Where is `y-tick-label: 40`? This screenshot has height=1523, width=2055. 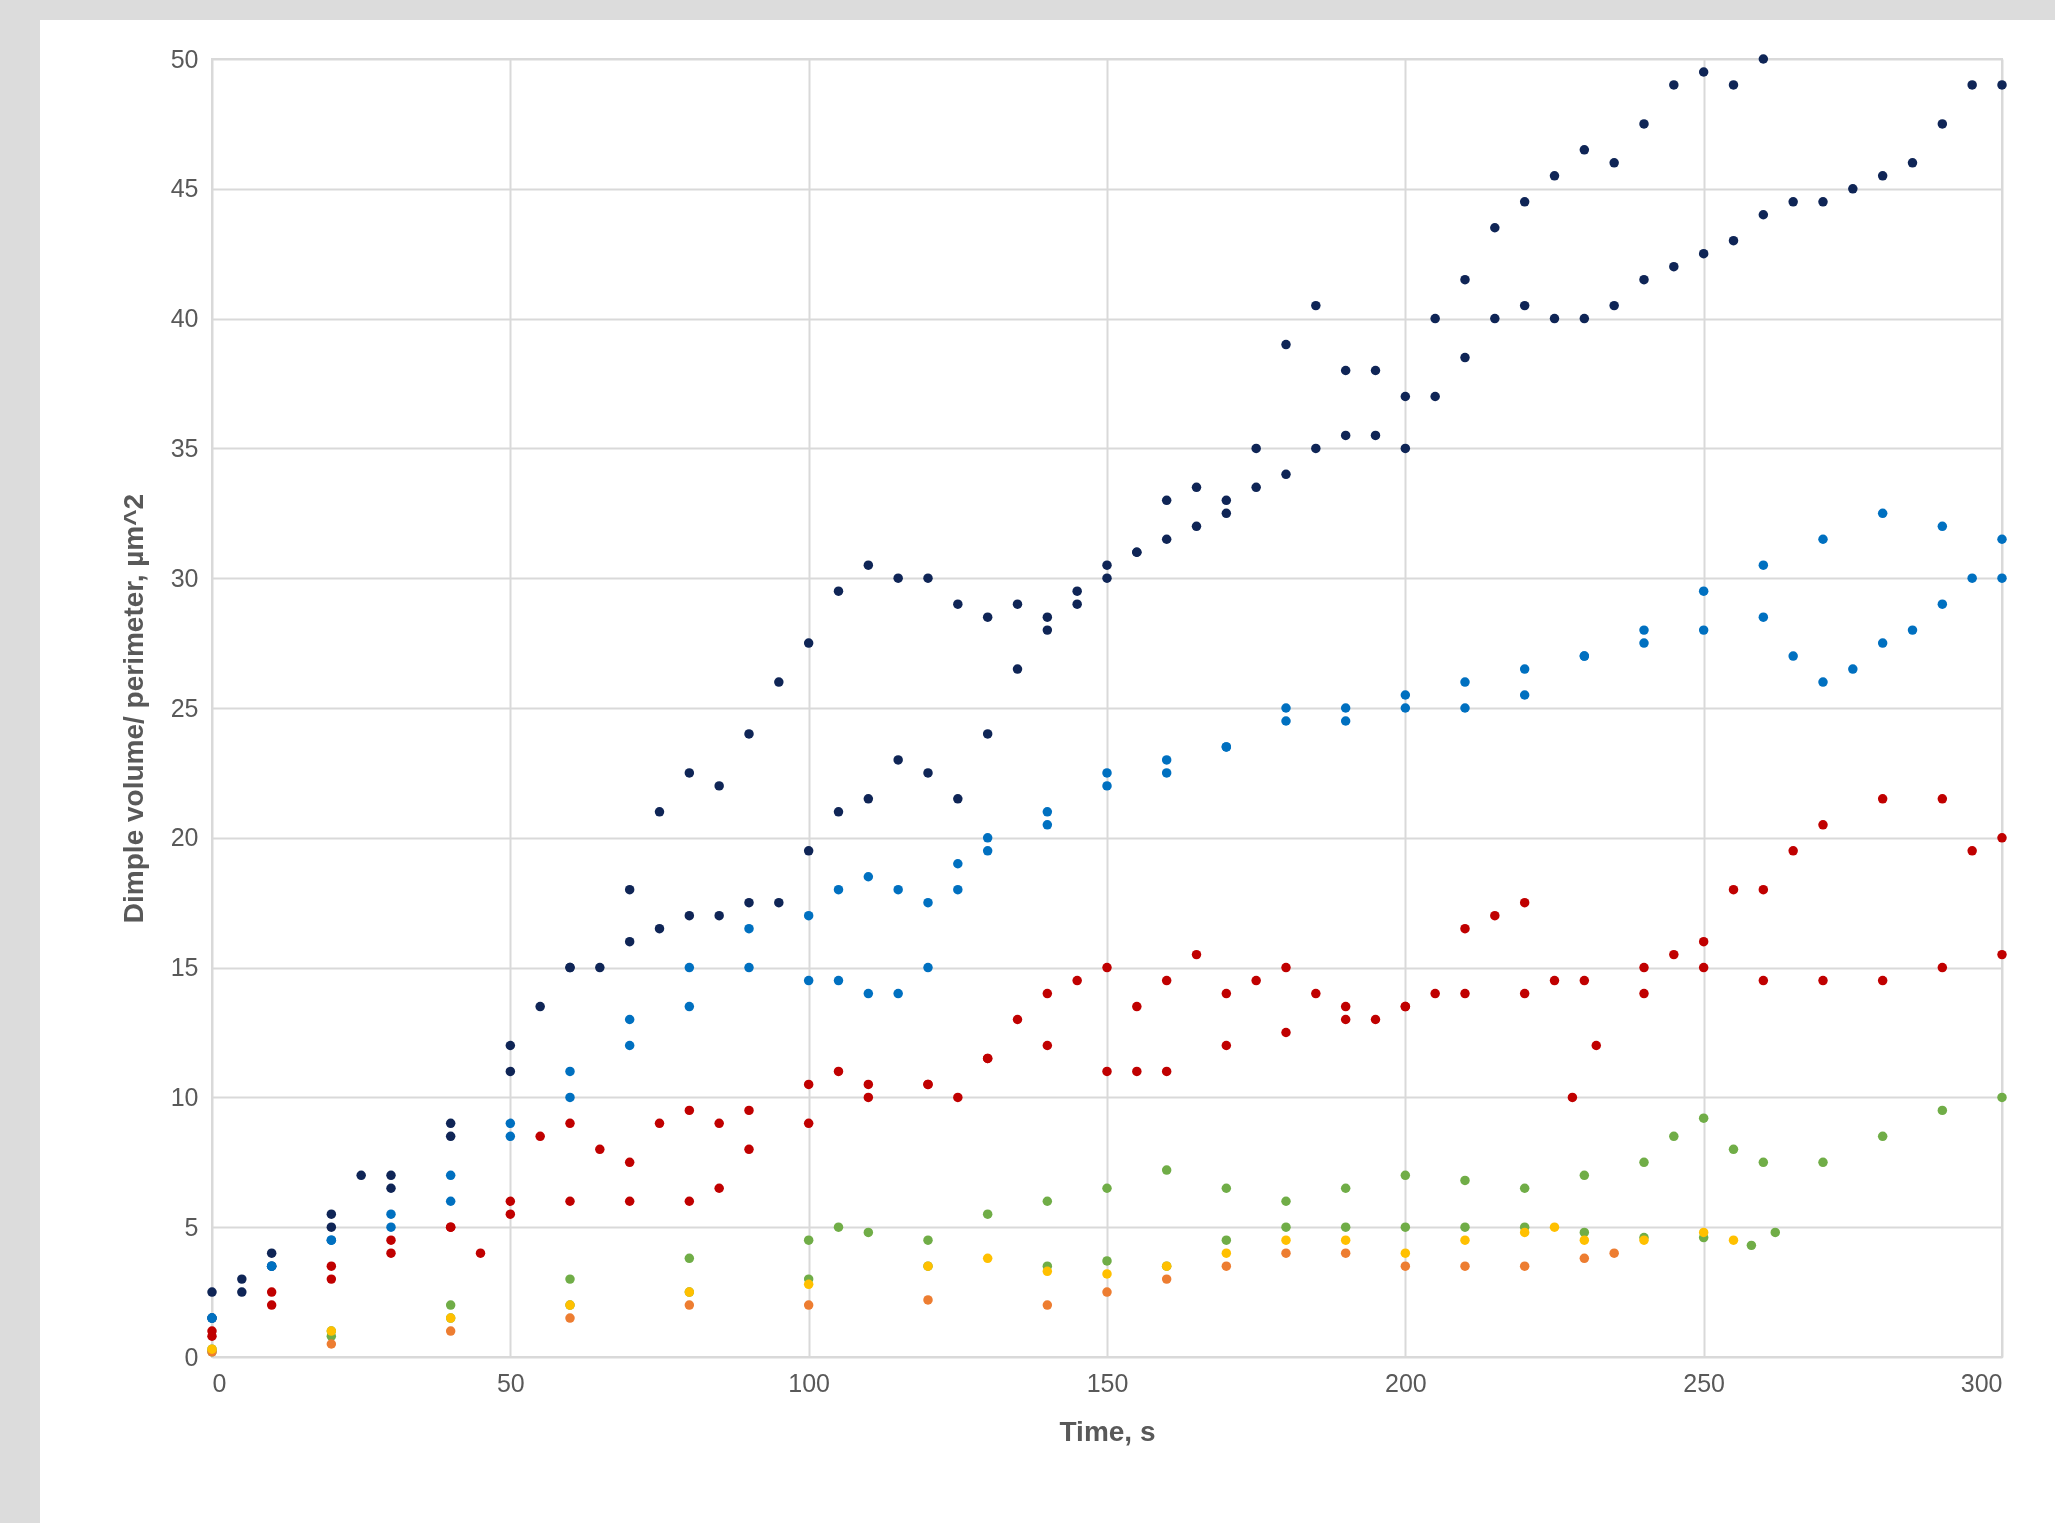 y-tick-label: 40 is located at coordinates (184, 318).